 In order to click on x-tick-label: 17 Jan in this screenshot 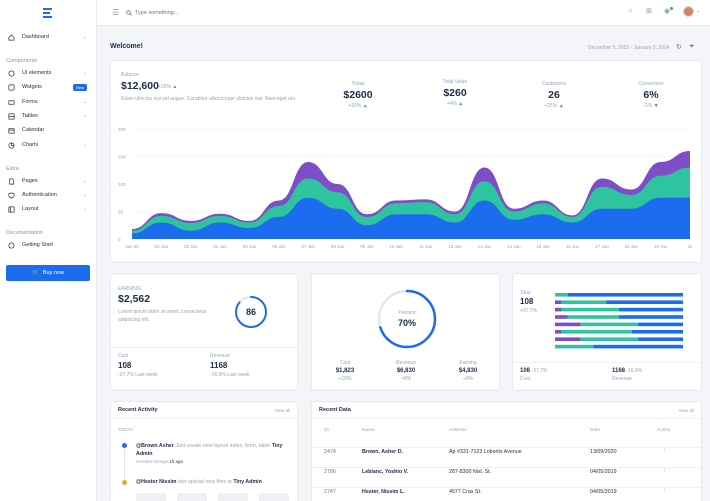, I will do `click(602, 246)`.